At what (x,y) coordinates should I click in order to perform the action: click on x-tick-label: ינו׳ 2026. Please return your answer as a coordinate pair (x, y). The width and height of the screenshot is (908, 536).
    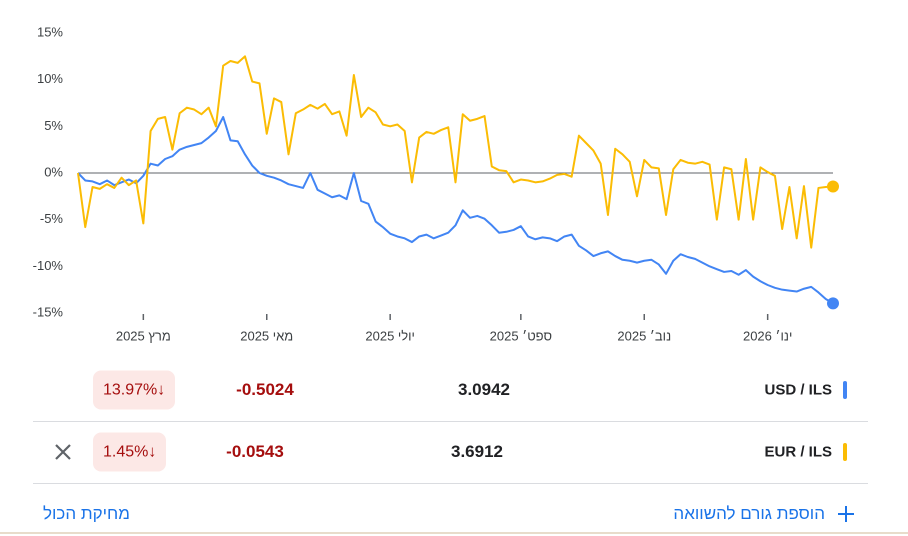
    Looking at the image, I should click on (767, 335).